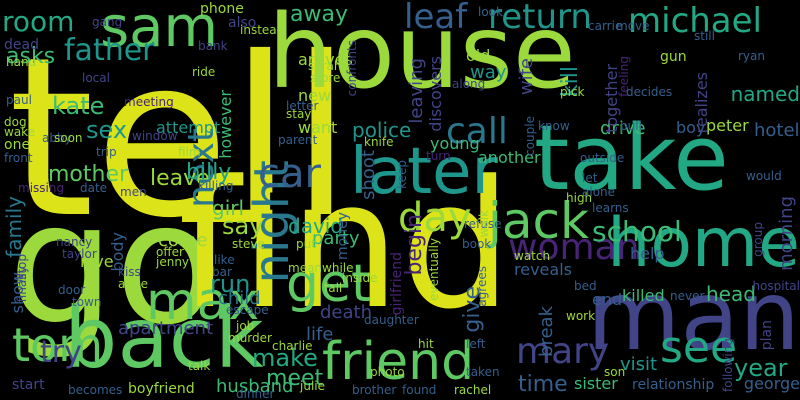  Describe the element at coordinates (374, 390) in the screenshot. I see `word-brother: brother` at that location.